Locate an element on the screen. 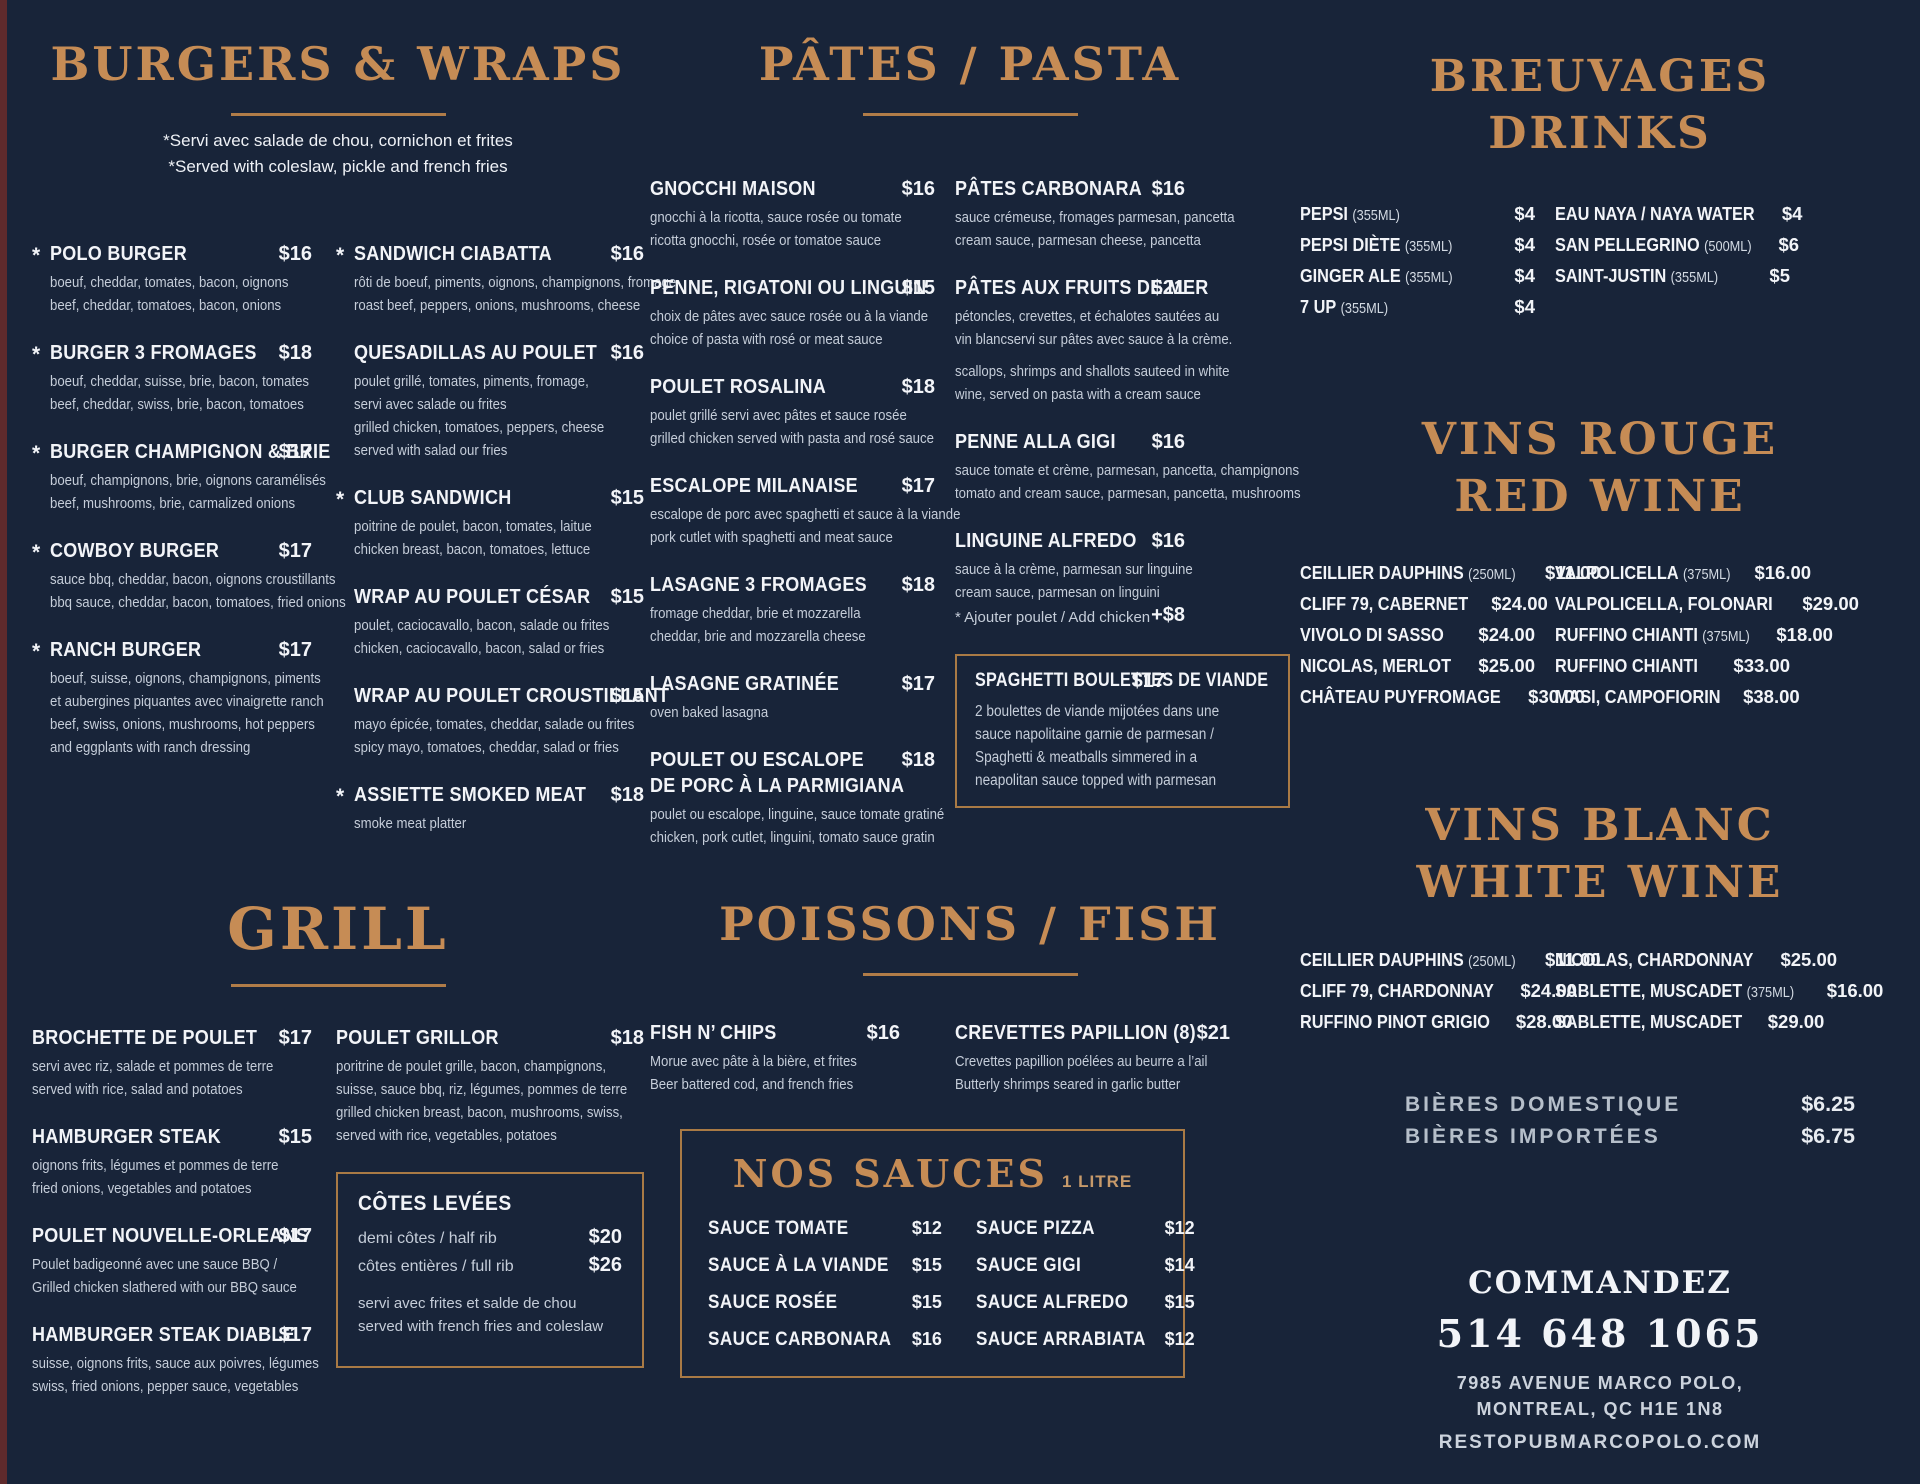 Image resolution: width=1920 pixels, height=1484 pixels. row-price: $26 is located at coordinates (605, 1265).